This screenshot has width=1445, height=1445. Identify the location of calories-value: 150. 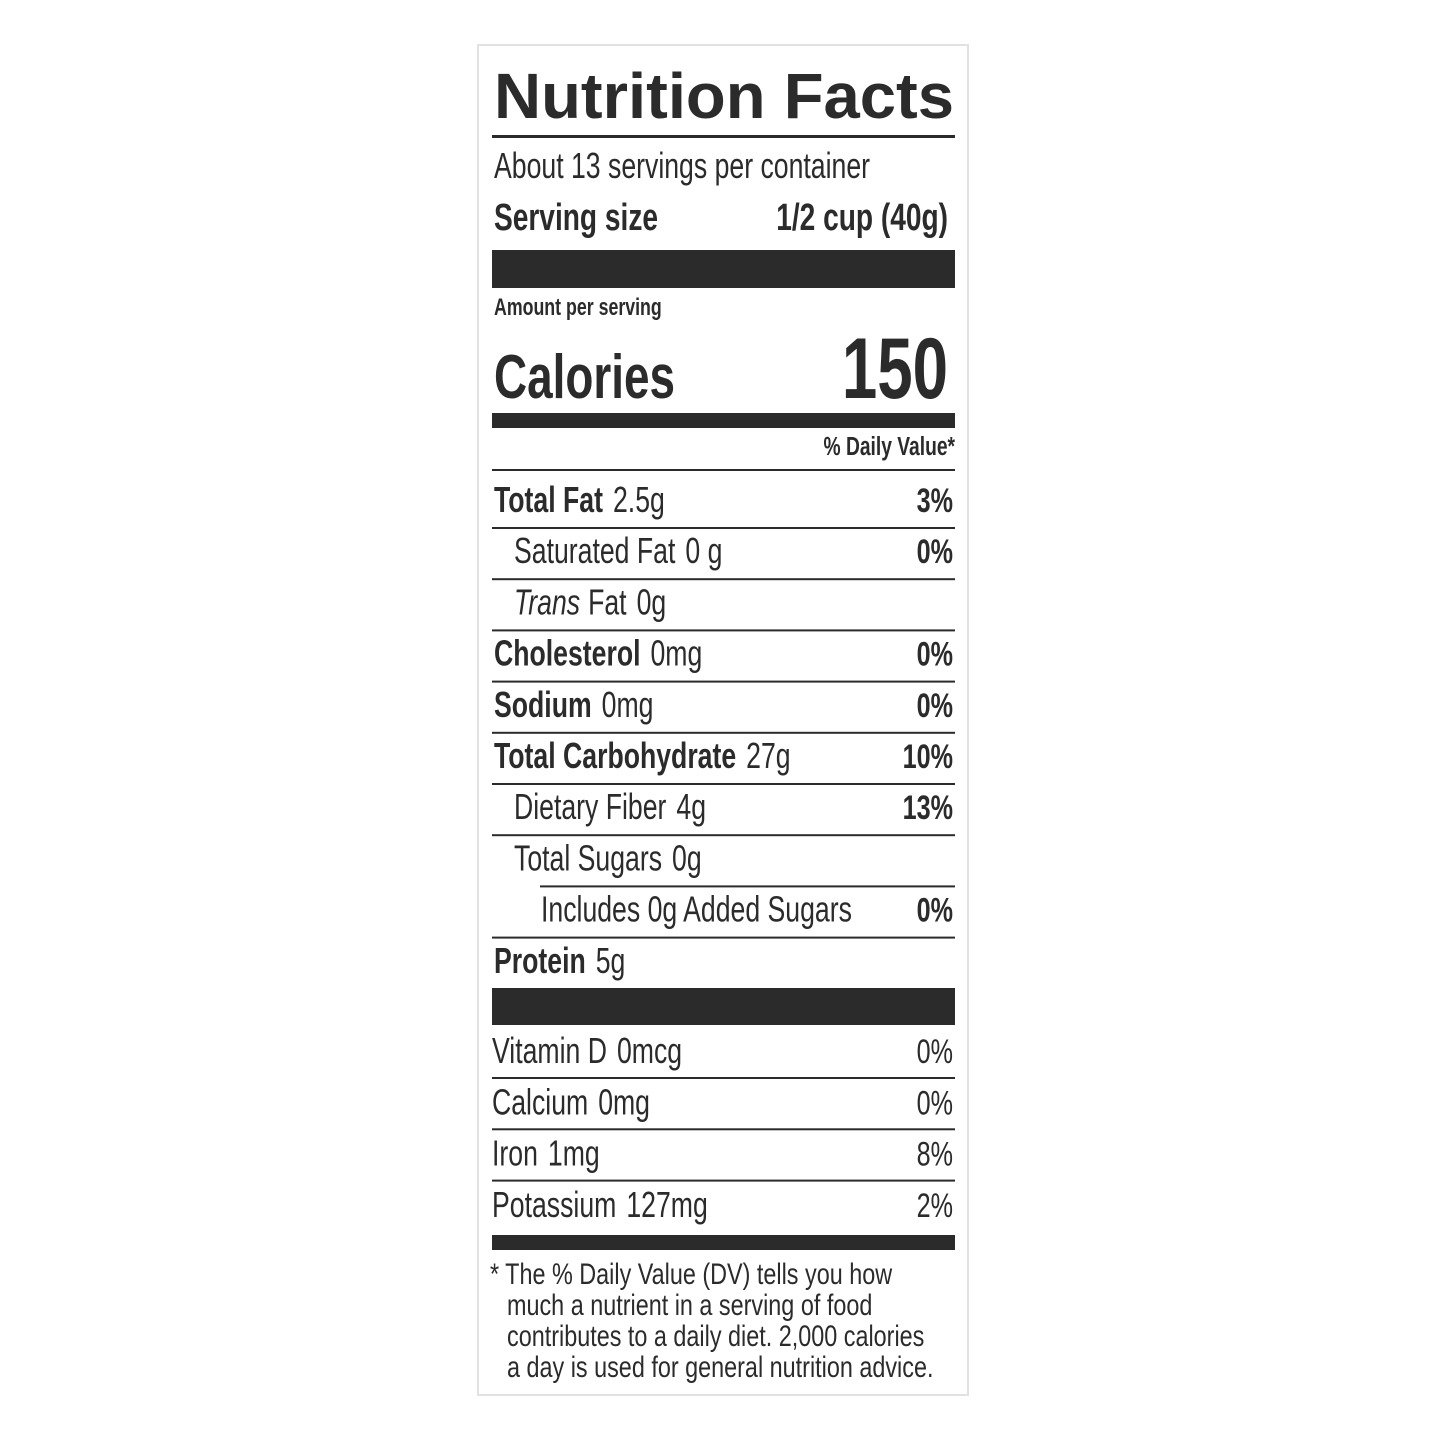
(895, 369).